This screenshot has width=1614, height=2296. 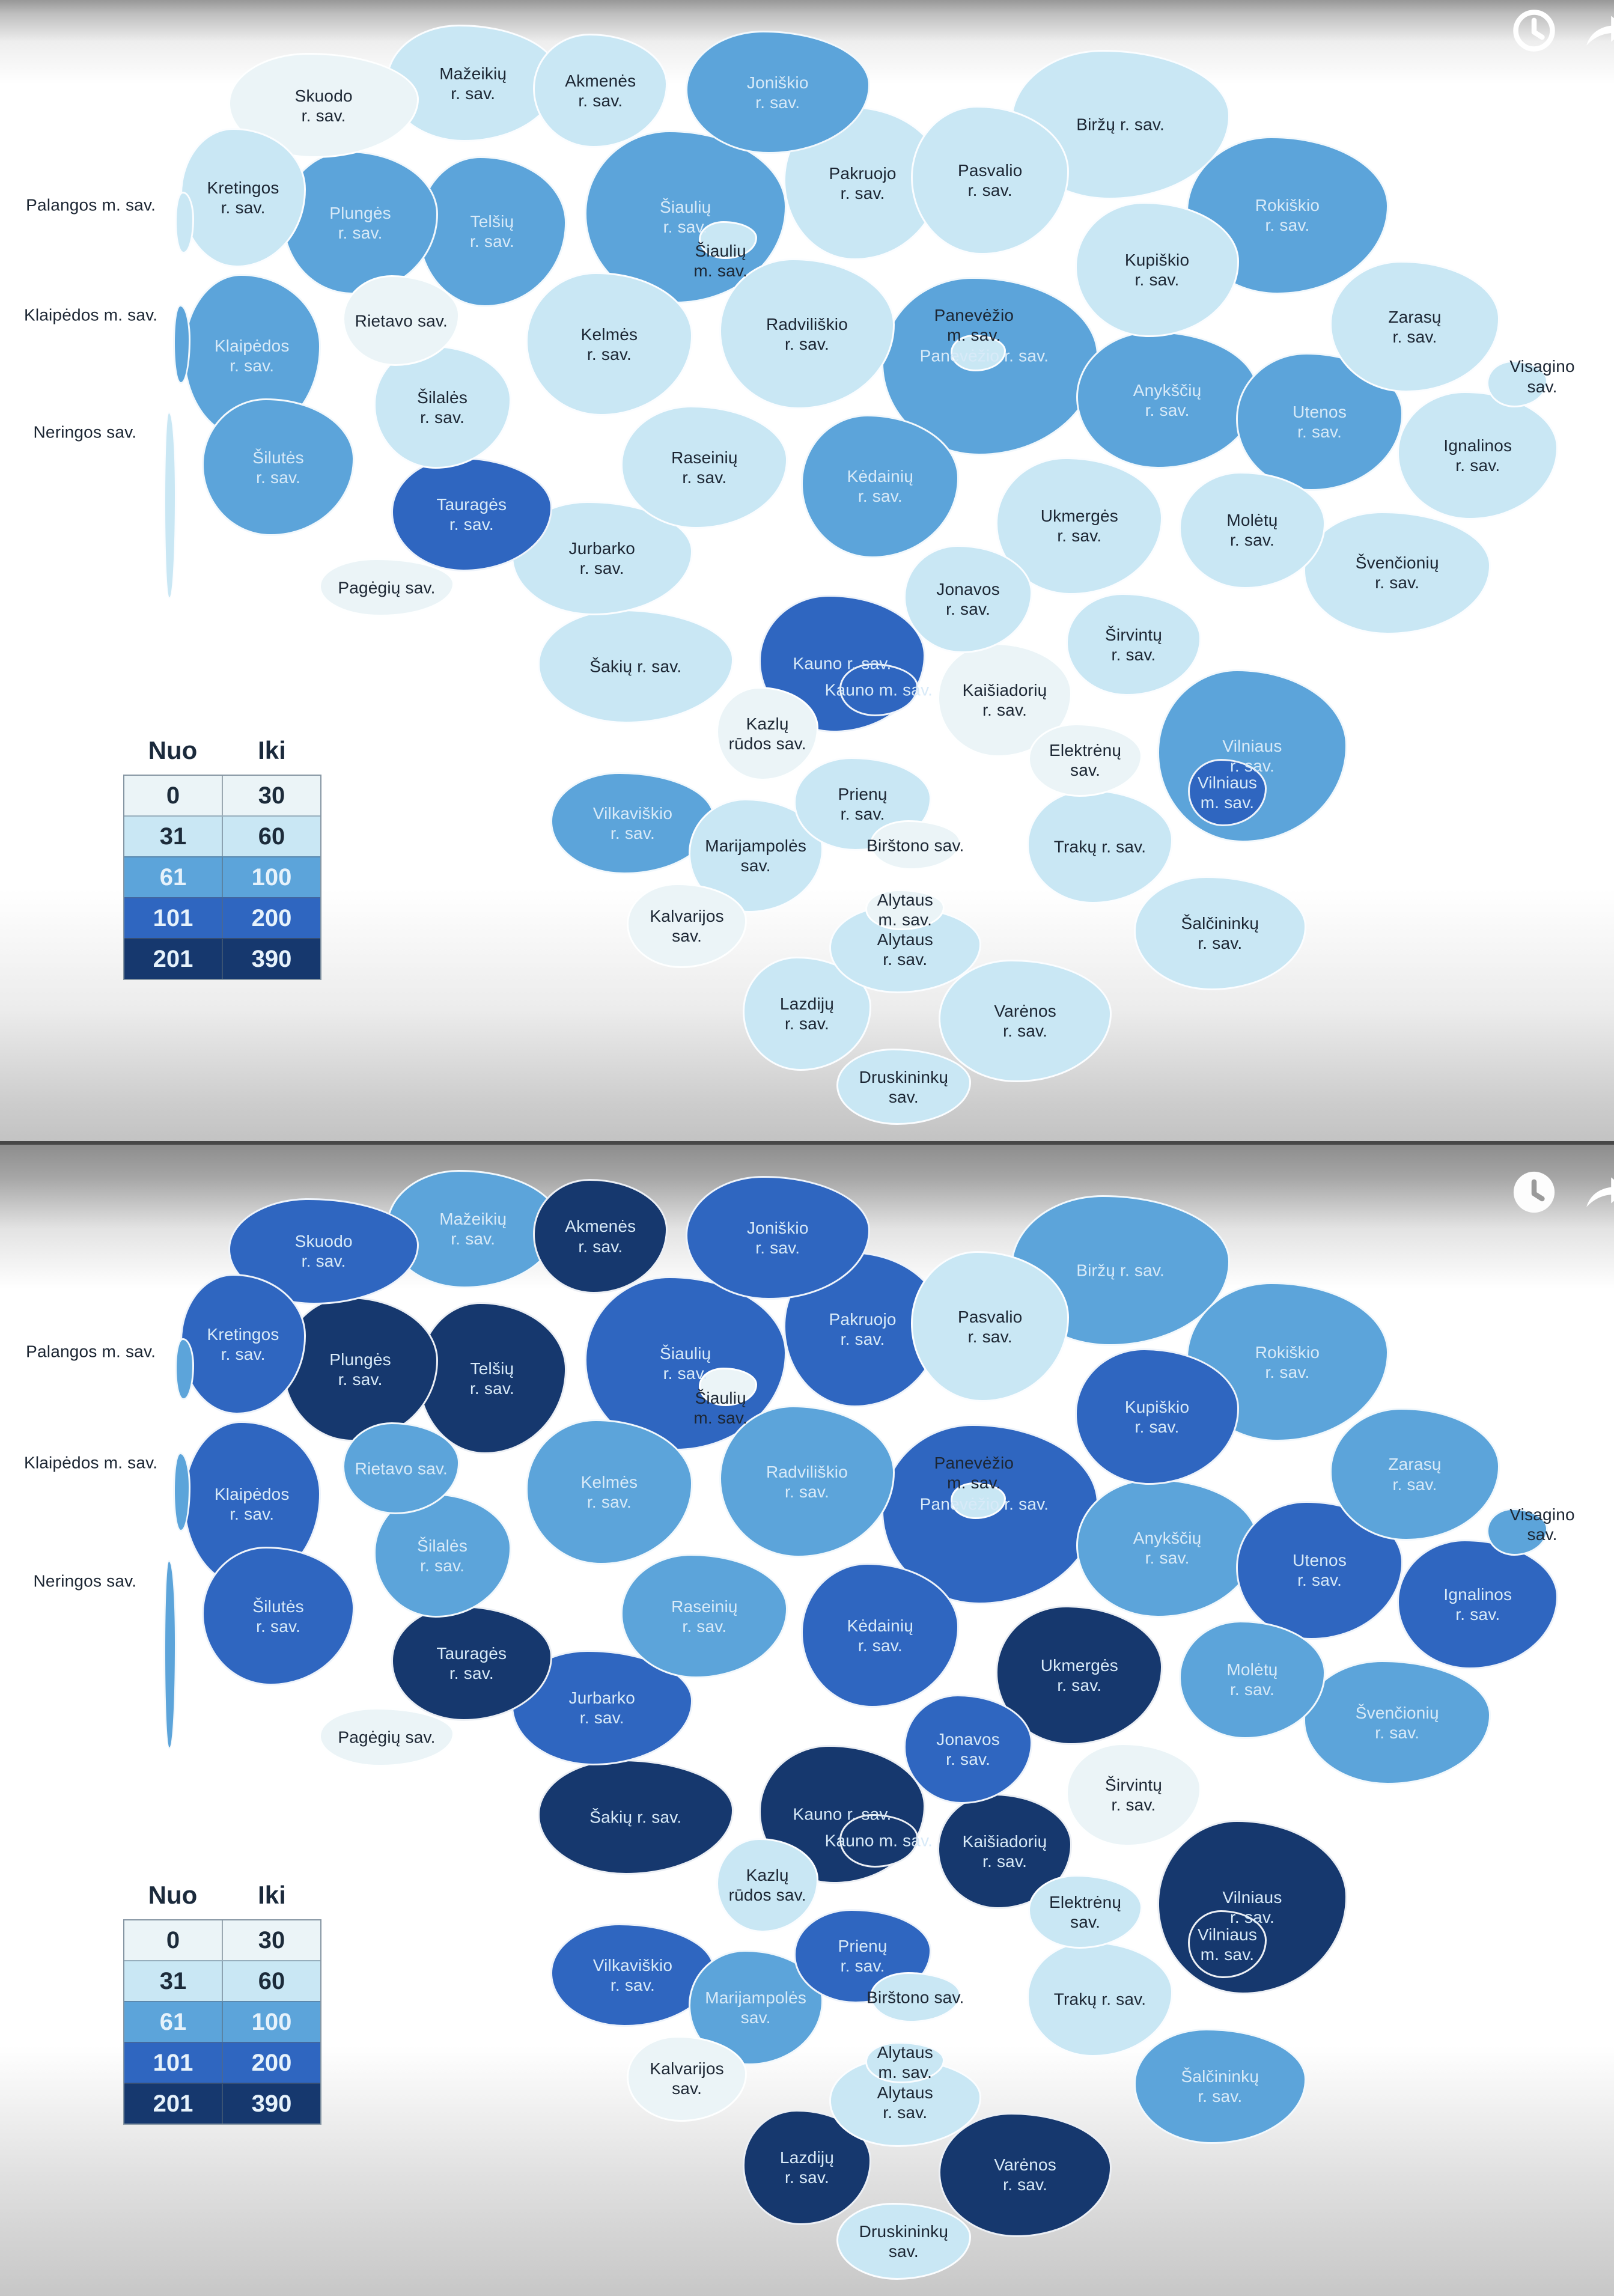 I want to click on legend-to-value: 30, so click(x=271, y=795).